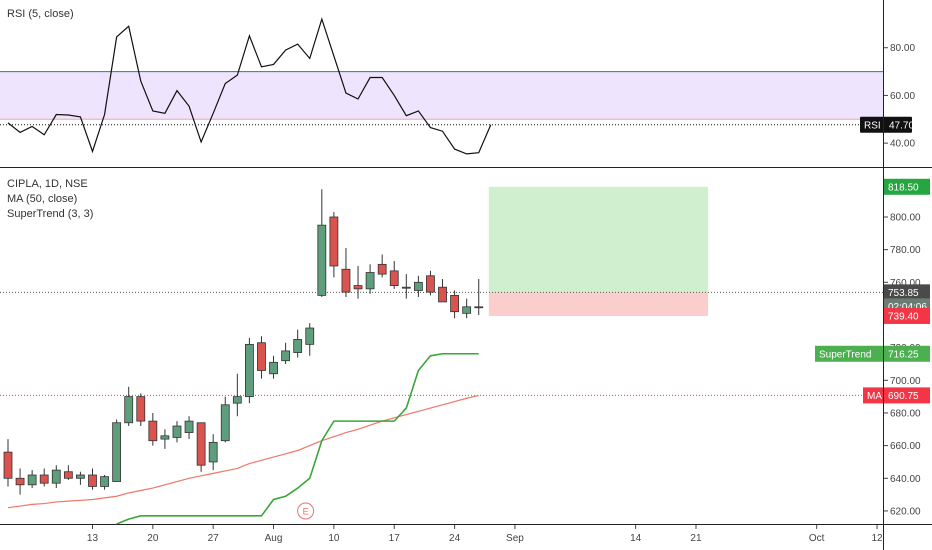  What do you see at coordinates (93, 538) in the screenshot?
I see `time-axis-tick: 13` at bounding box center [93, 538].